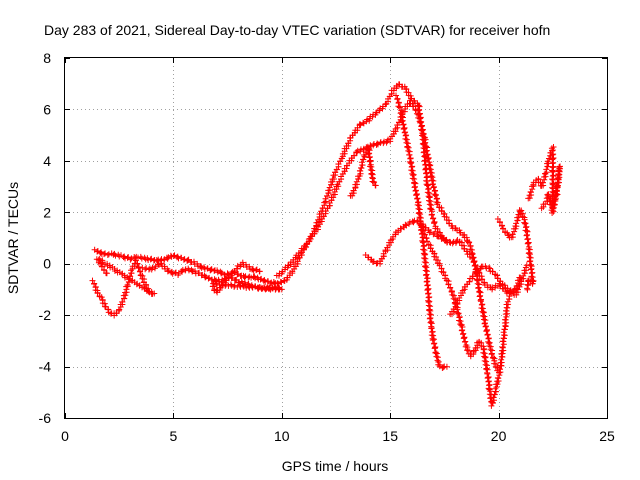  Describe the element at coordinates (45, 367) in the screenshot. I see `y-tick-label: -4` at that location.